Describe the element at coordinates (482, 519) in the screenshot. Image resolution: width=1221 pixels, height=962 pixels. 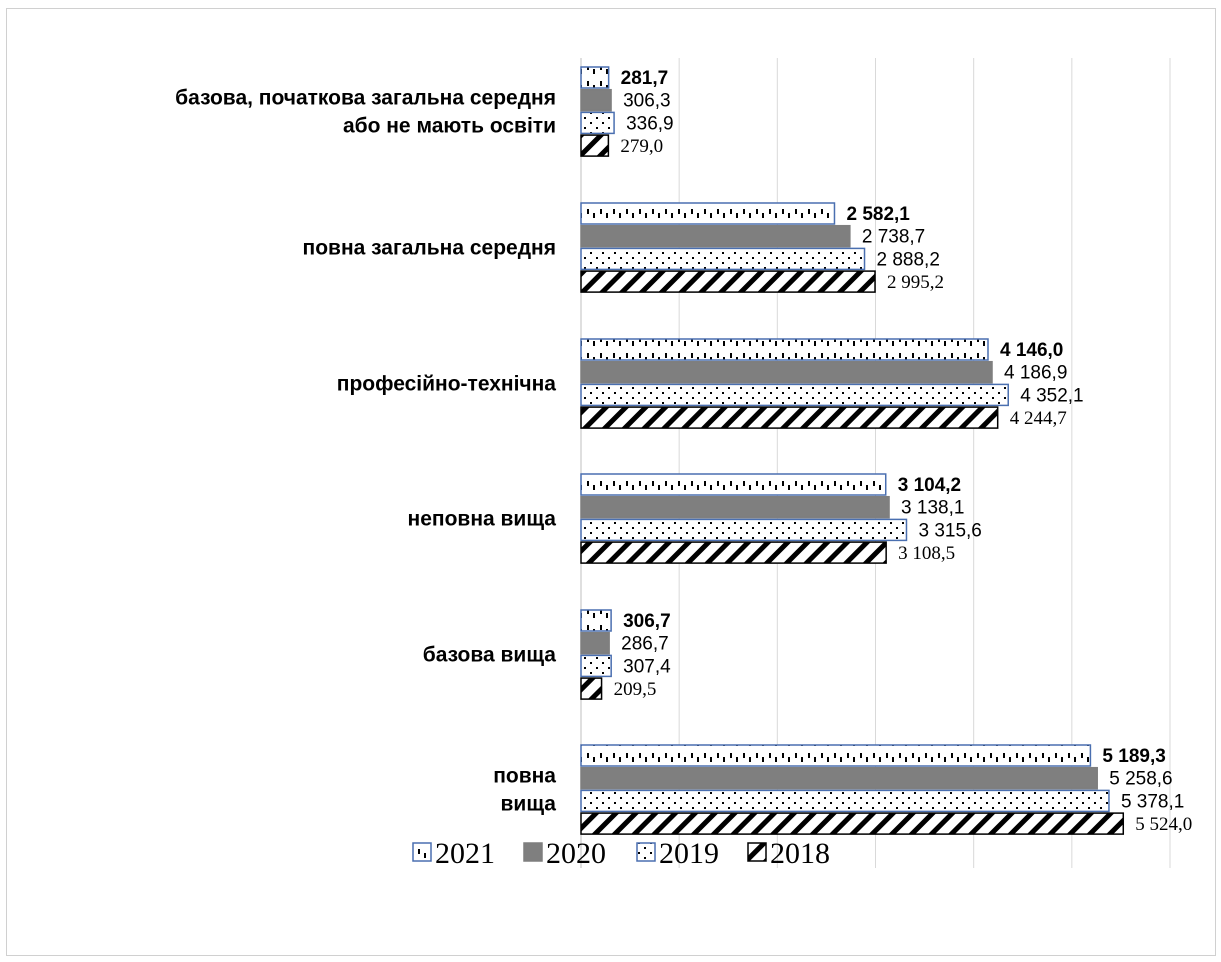
I see `category-label: неповна вища` at that location.